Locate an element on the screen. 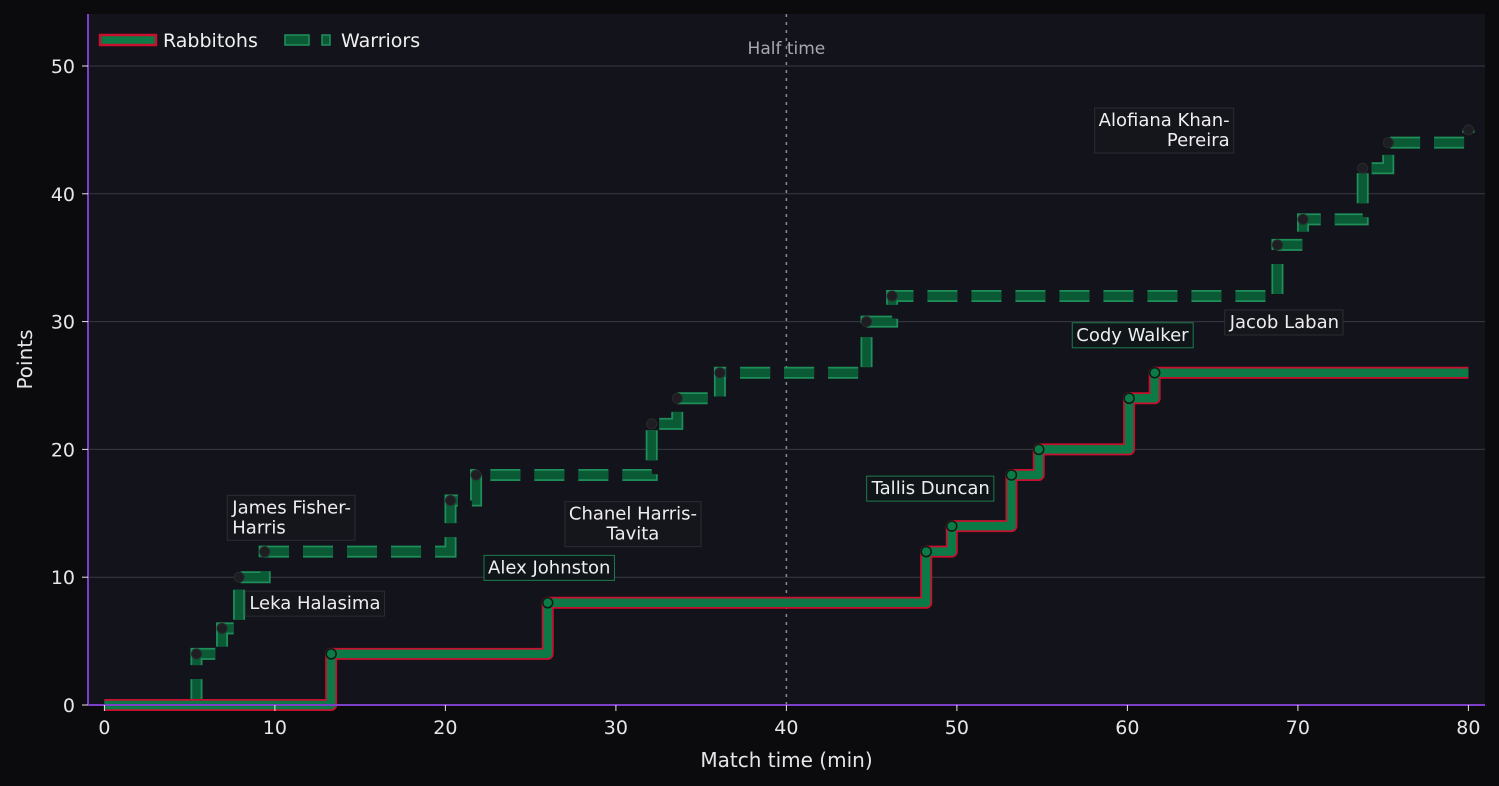 Image resolution: width=1499 pixels, height=786 pixels. annotation: Alofiana Khan-Pereira is located at coordinates (1164, 130).